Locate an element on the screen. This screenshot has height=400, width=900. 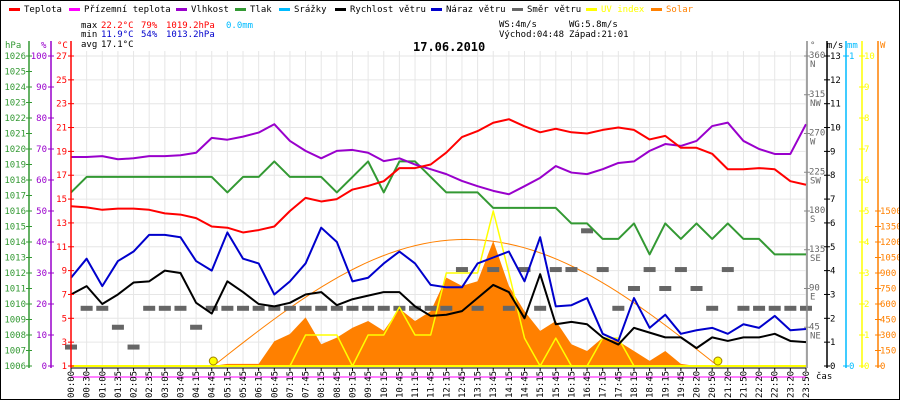
wind-tick-label: 6 is located at coordinates (832, 224).